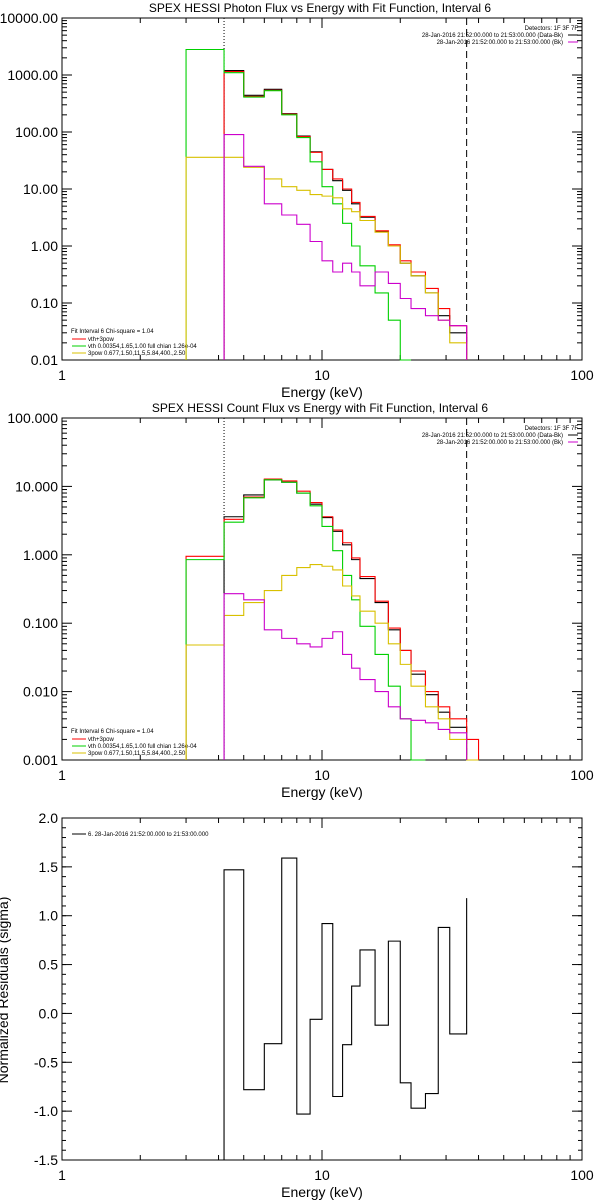 The image size is (600, 1200). I want to click on panel1-legend-entry-3: 3pow 0.677,1.50,11.5,5.84,400.,2.50, so click(137, 354).